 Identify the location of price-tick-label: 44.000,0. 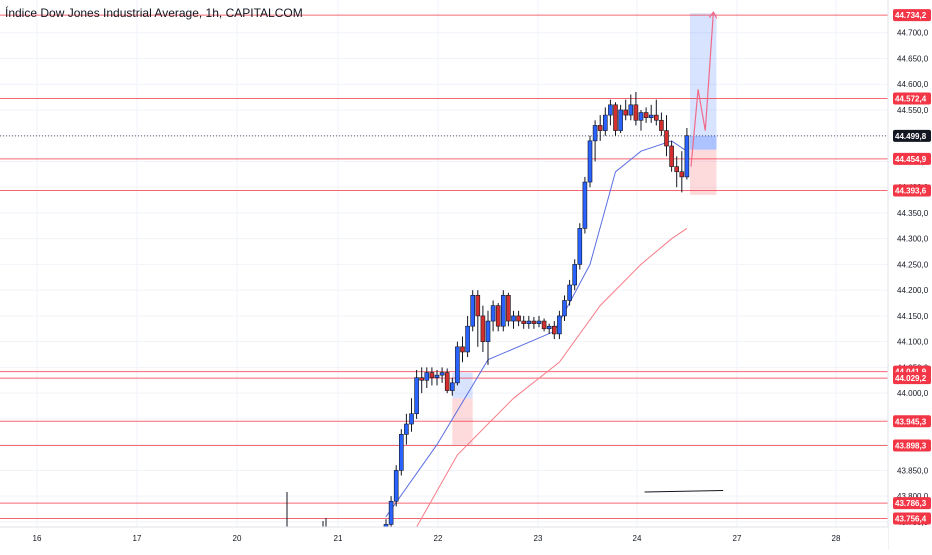
(913, 393).